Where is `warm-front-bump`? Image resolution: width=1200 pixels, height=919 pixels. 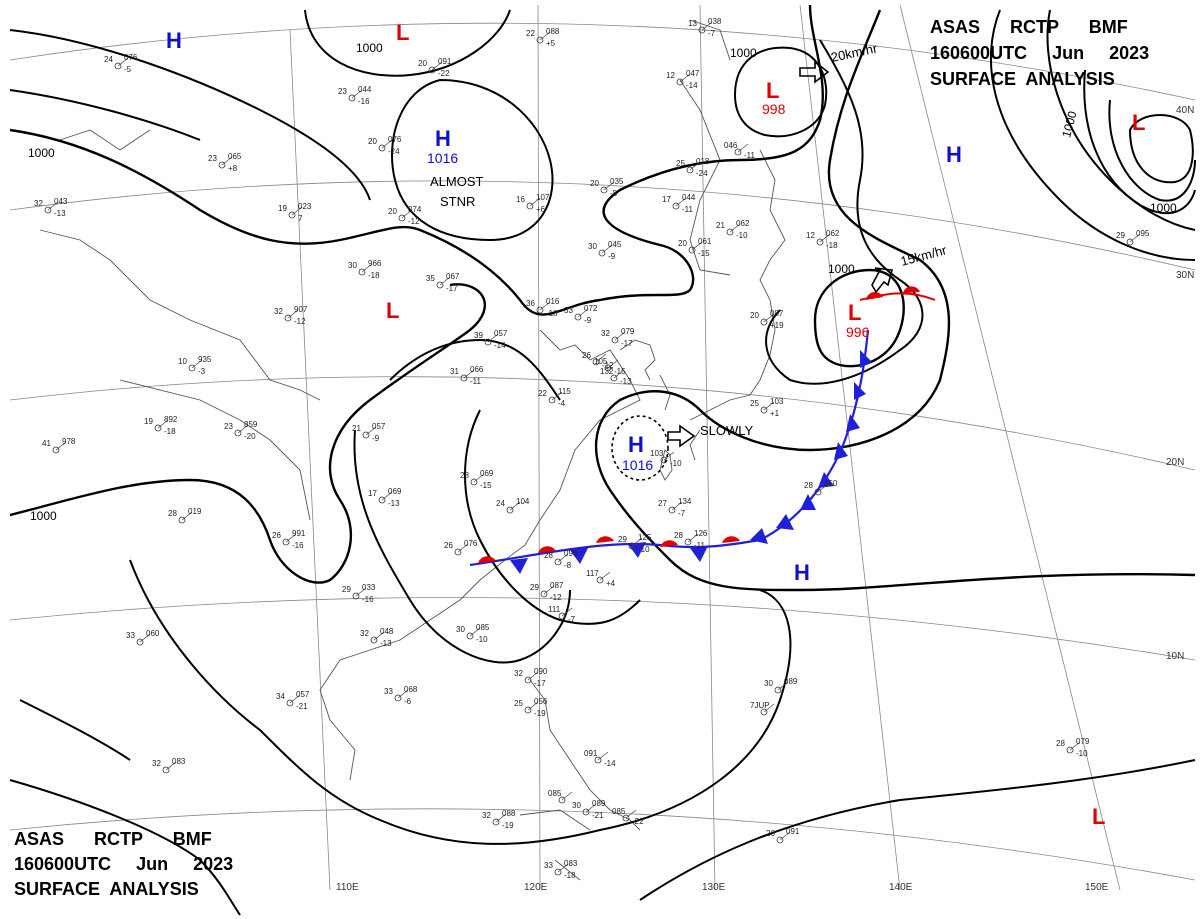
warm-front-bump is located at coordinates (487, 559).